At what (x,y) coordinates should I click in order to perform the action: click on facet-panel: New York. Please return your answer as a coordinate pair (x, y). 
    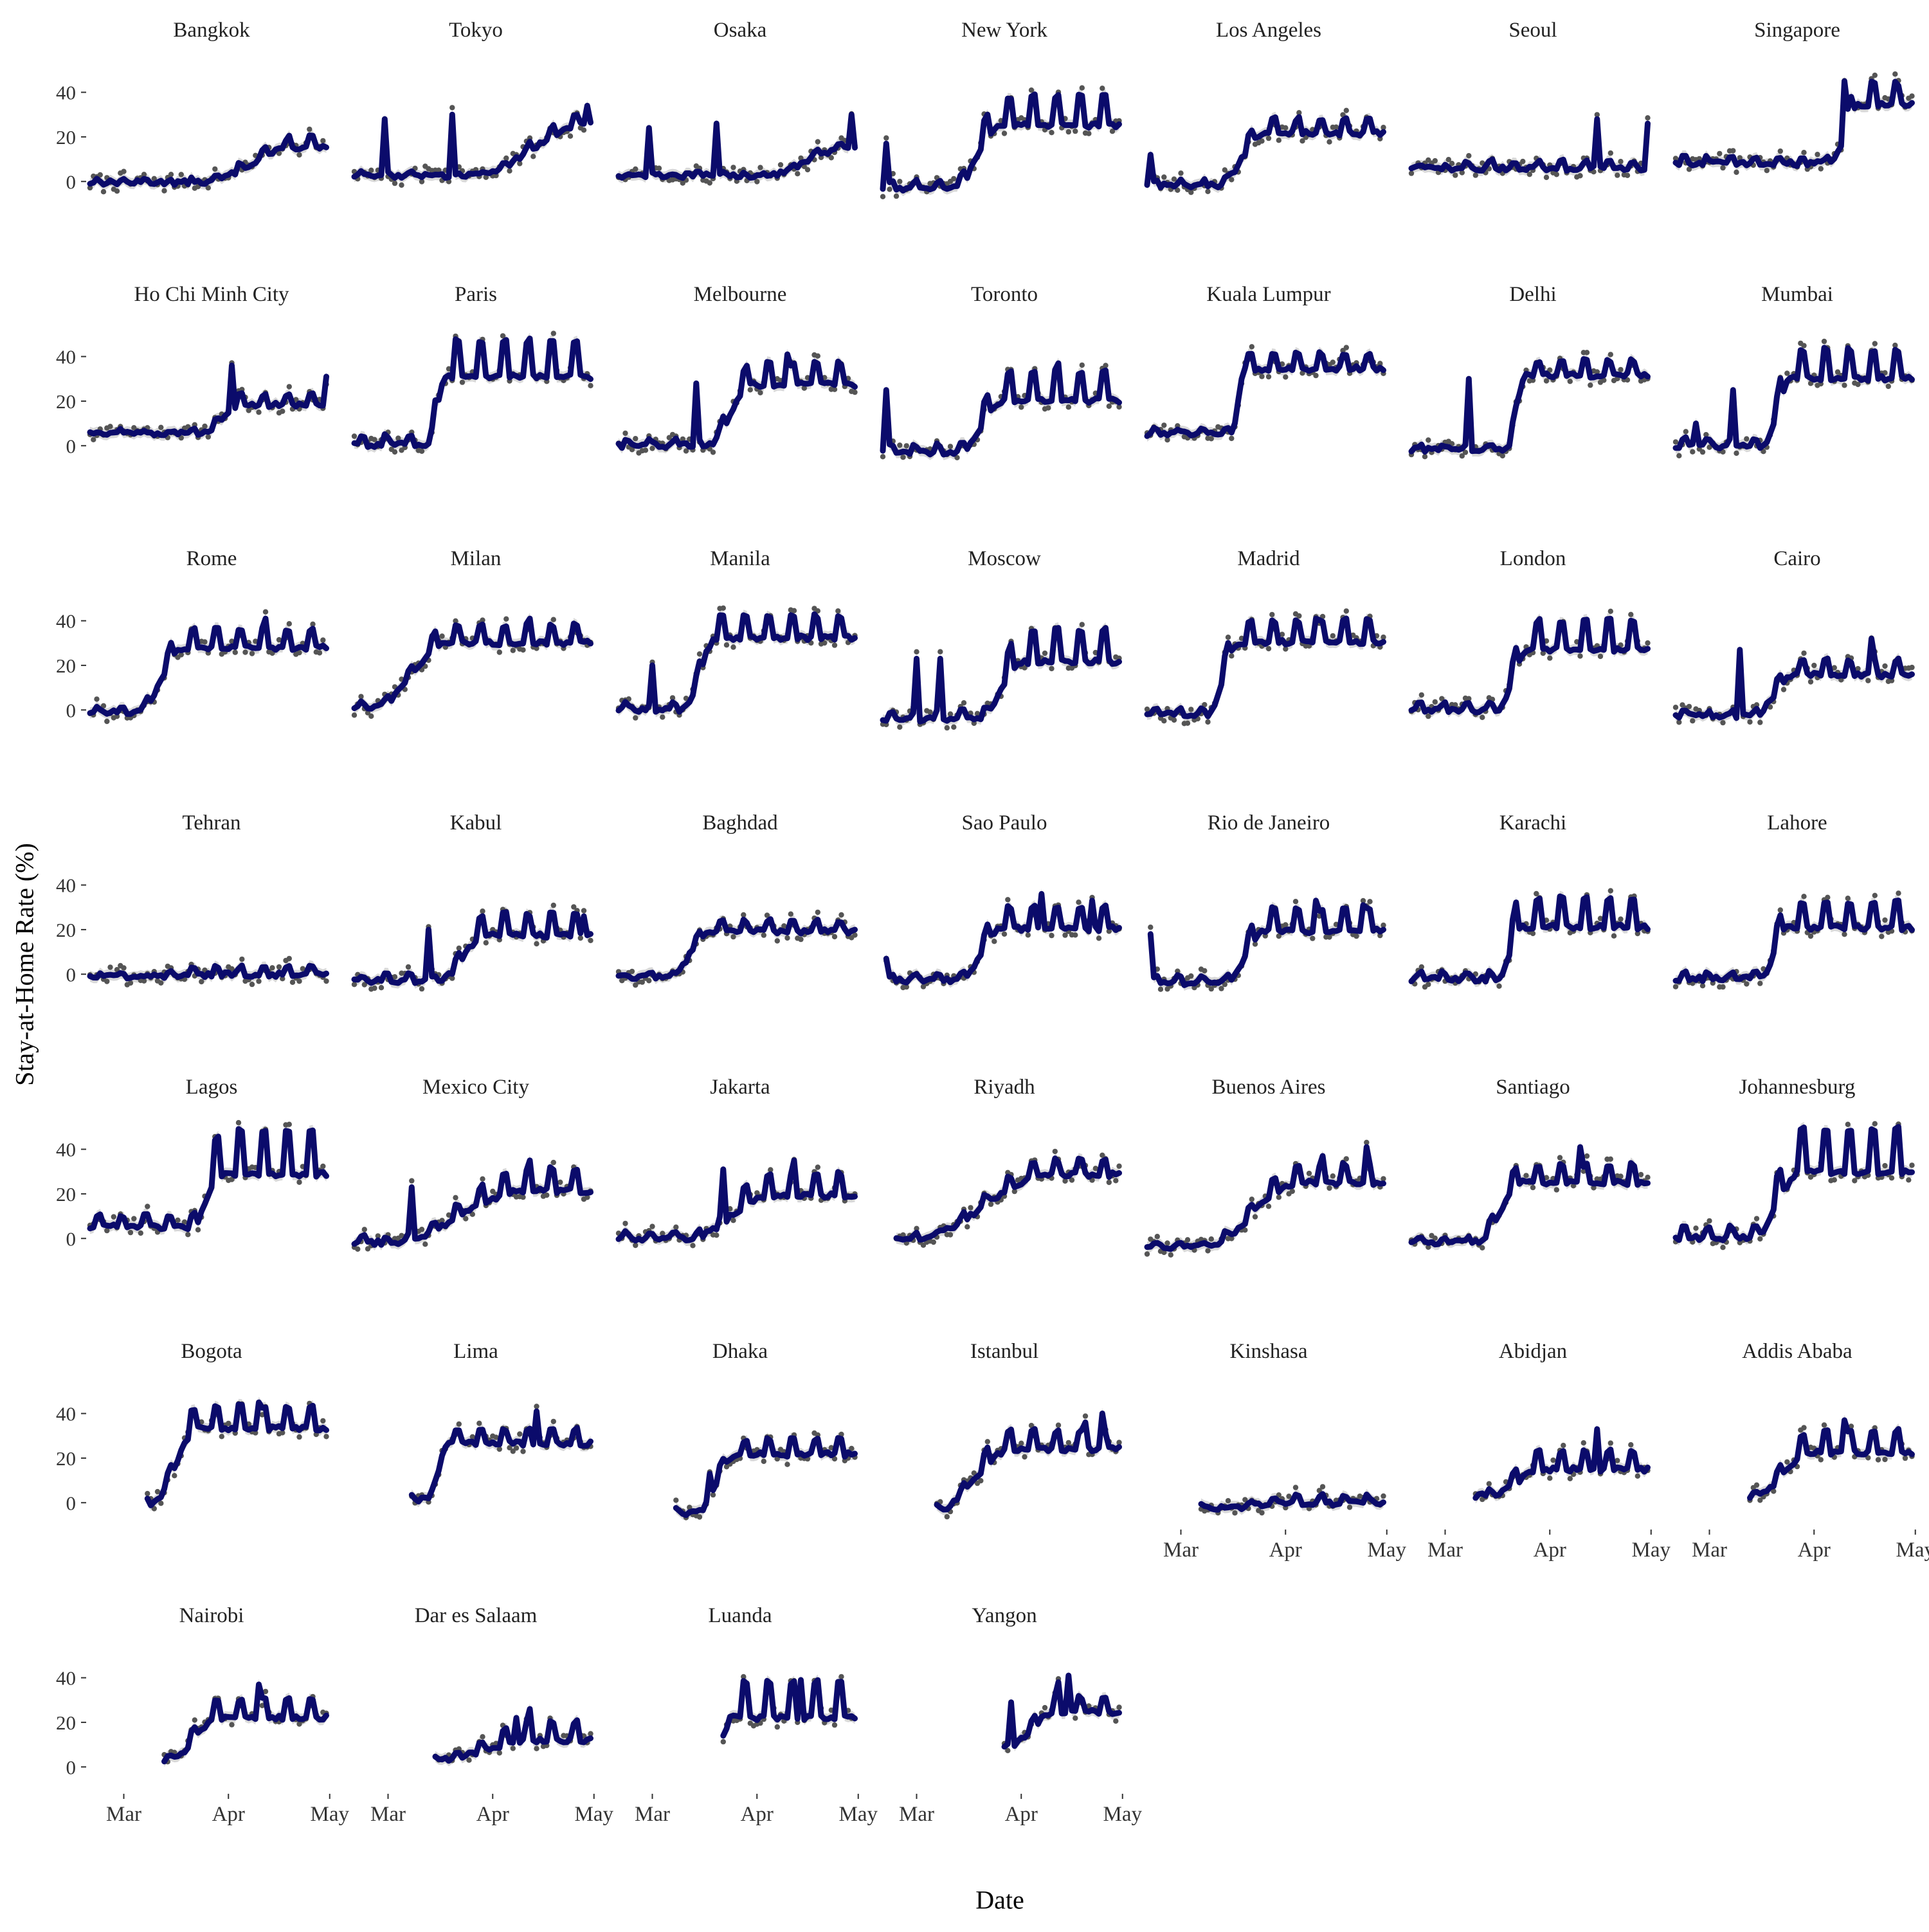
    Looking at the image, I should click on (1001, 109).